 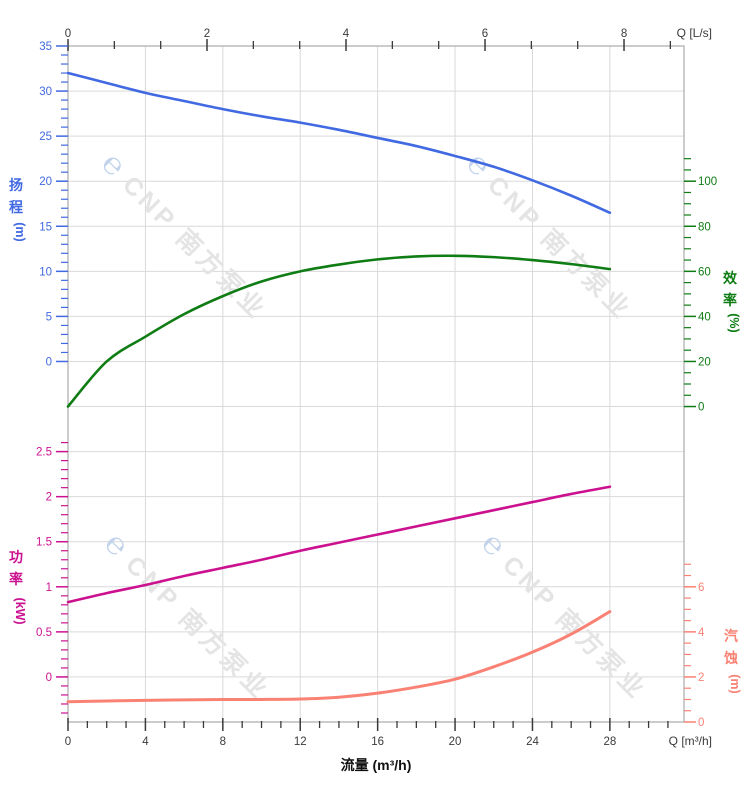 I want to click on power-curve, so click(x=339, y=544).